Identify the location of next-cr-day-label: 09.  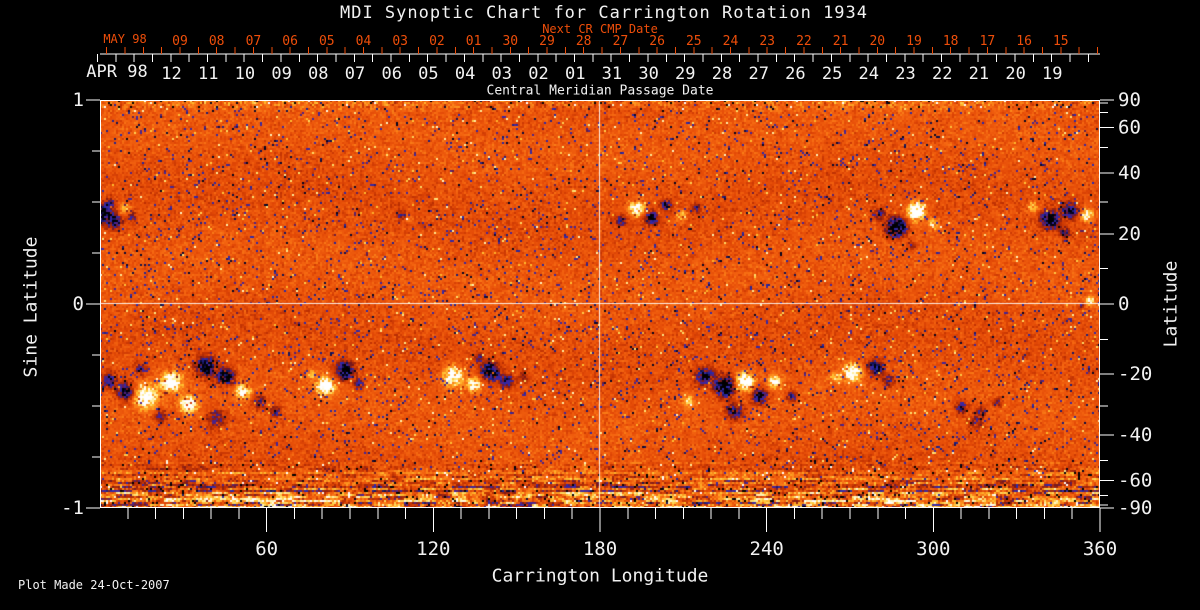
(180, 41).